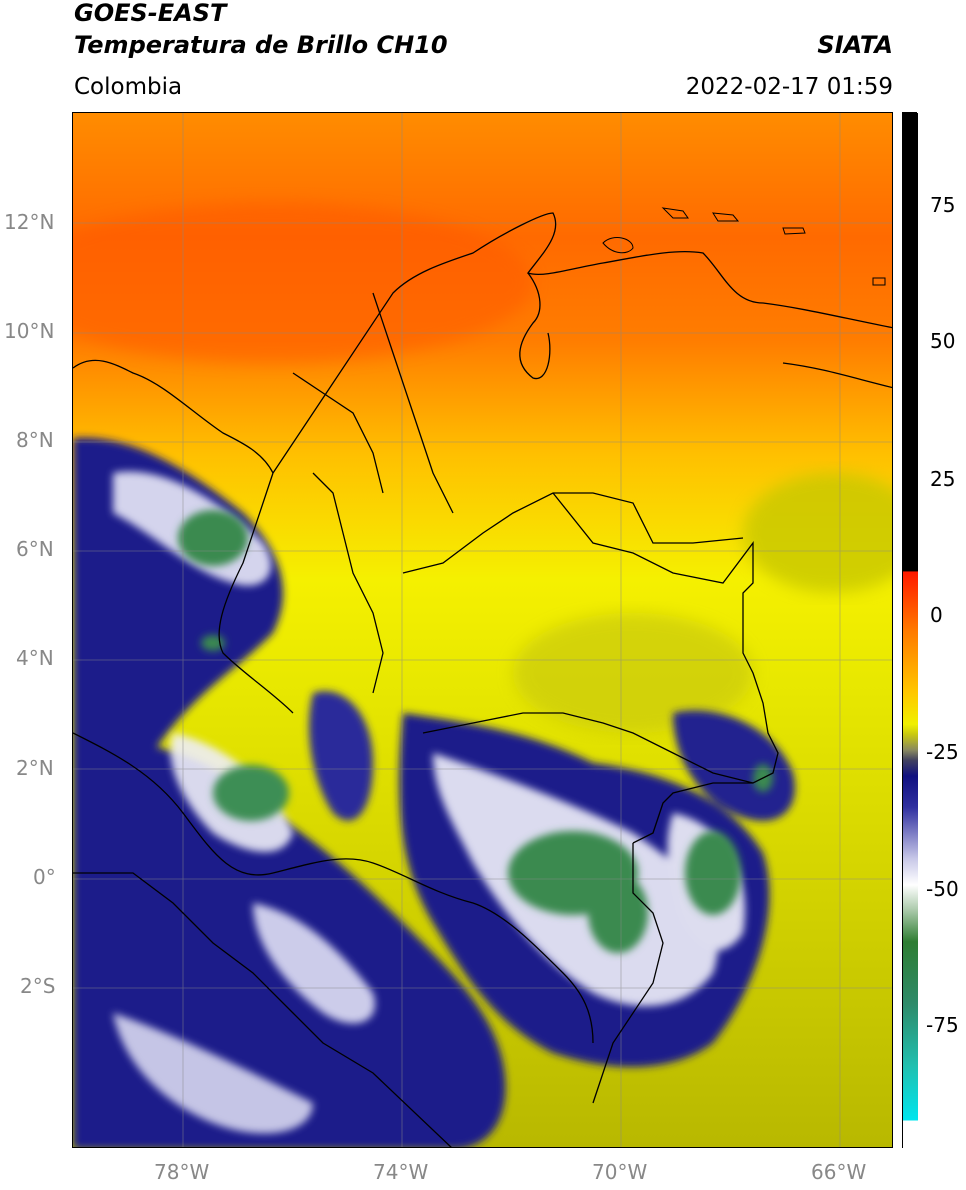  I want to click on satellite-title: GOES-EAST, so click(150, 13).